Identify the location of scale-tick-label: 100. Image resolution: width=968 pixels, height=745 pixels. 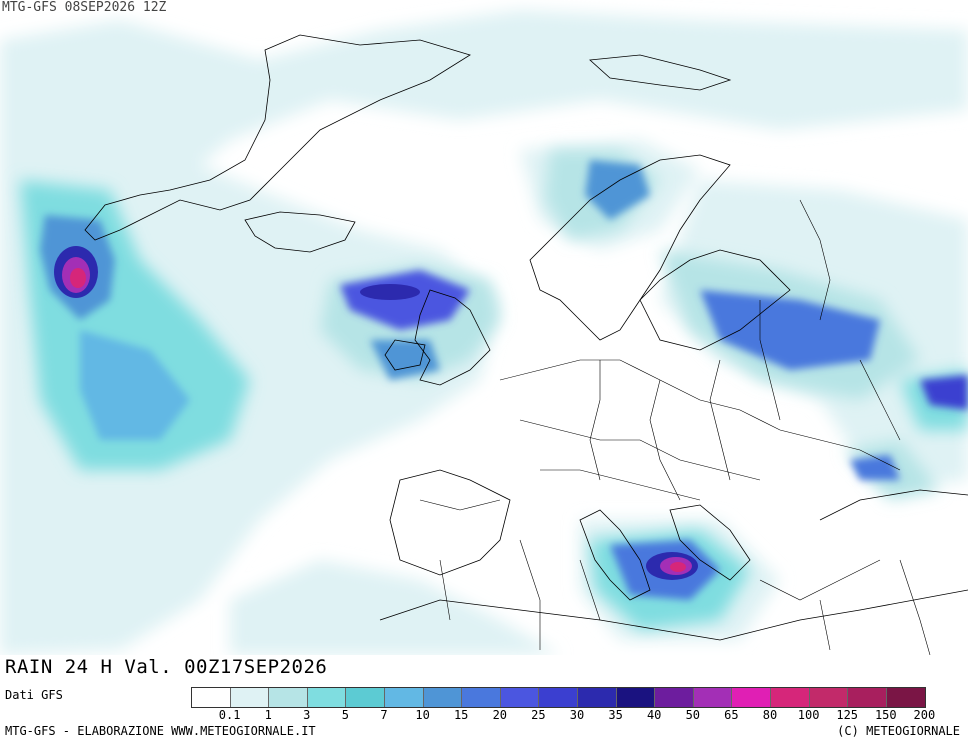
(808, 715).